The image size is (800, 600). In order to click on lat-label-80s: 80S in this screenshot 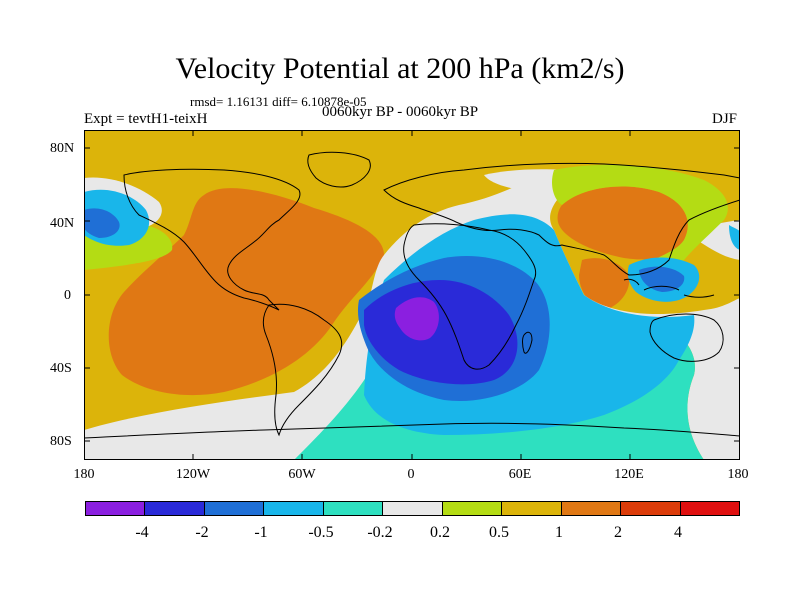, I will do `click(61, 441)`.